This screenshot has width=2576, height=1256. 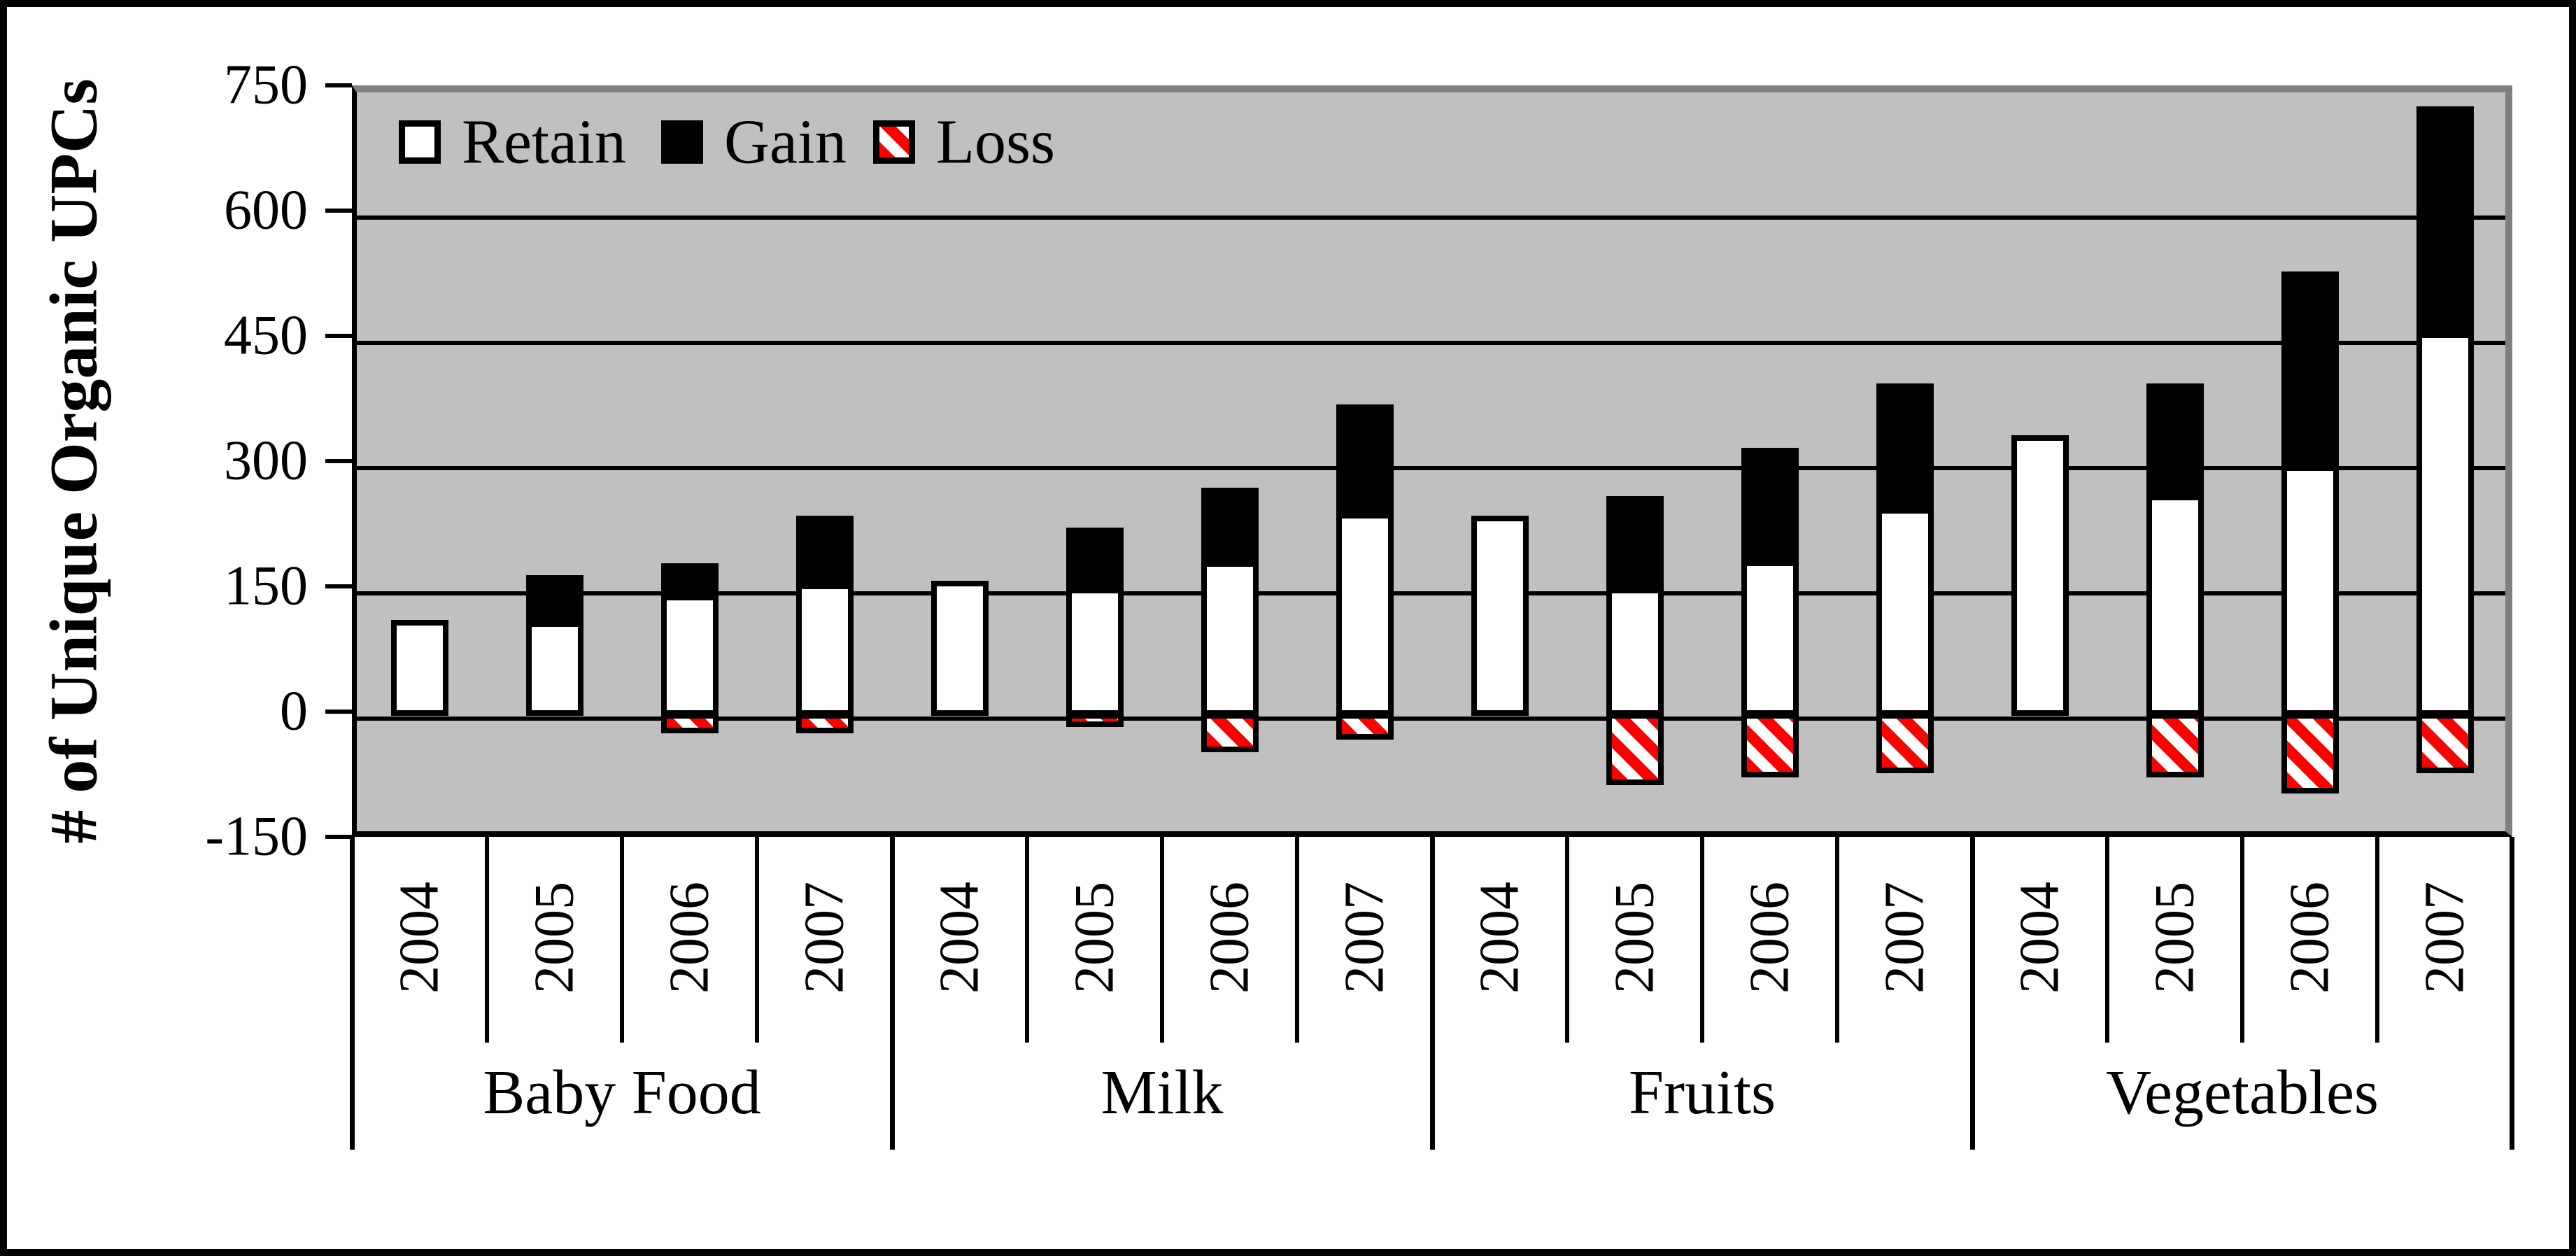 I want to click on legend-label-retain: Retain, so click(x=544, y=142).